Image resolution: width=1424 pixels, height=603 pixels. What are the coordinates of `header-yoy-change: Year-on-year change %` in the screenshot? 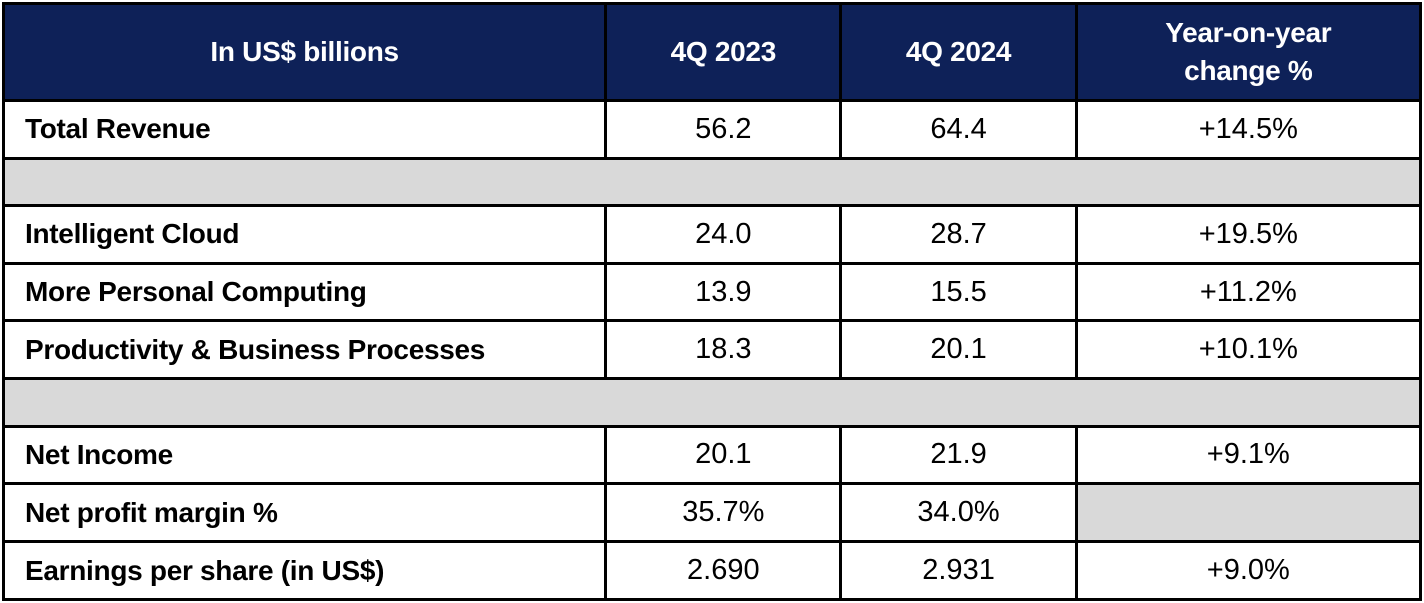 It's located at (1248, 52).